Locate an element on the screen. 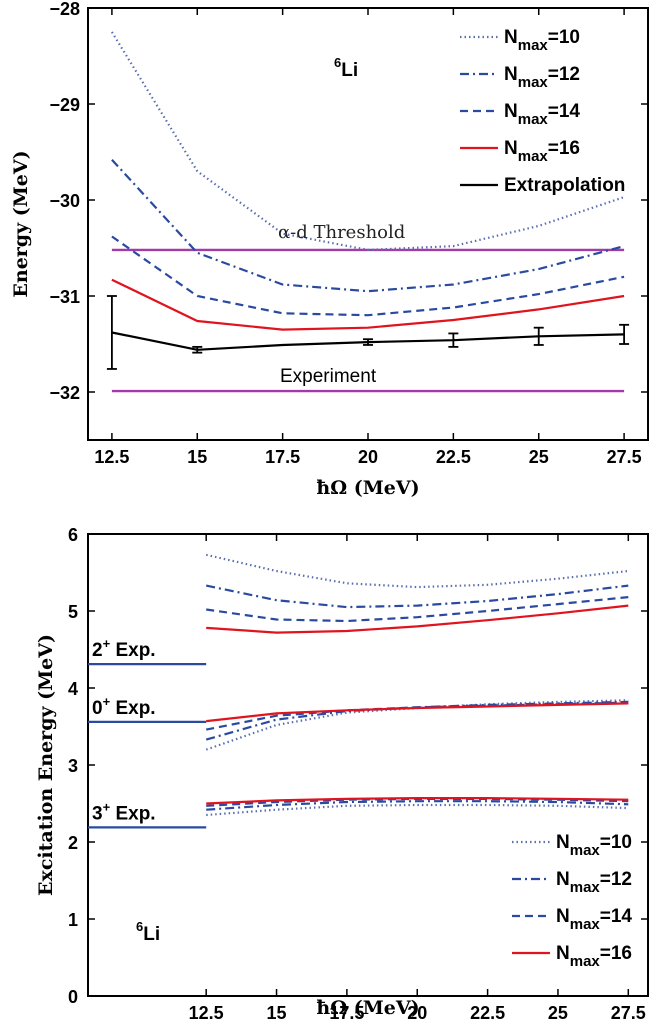 The height and width of the screenshot is (1020, 658). legend-label-sub-top-3: max is located at coordinates (533, 156).